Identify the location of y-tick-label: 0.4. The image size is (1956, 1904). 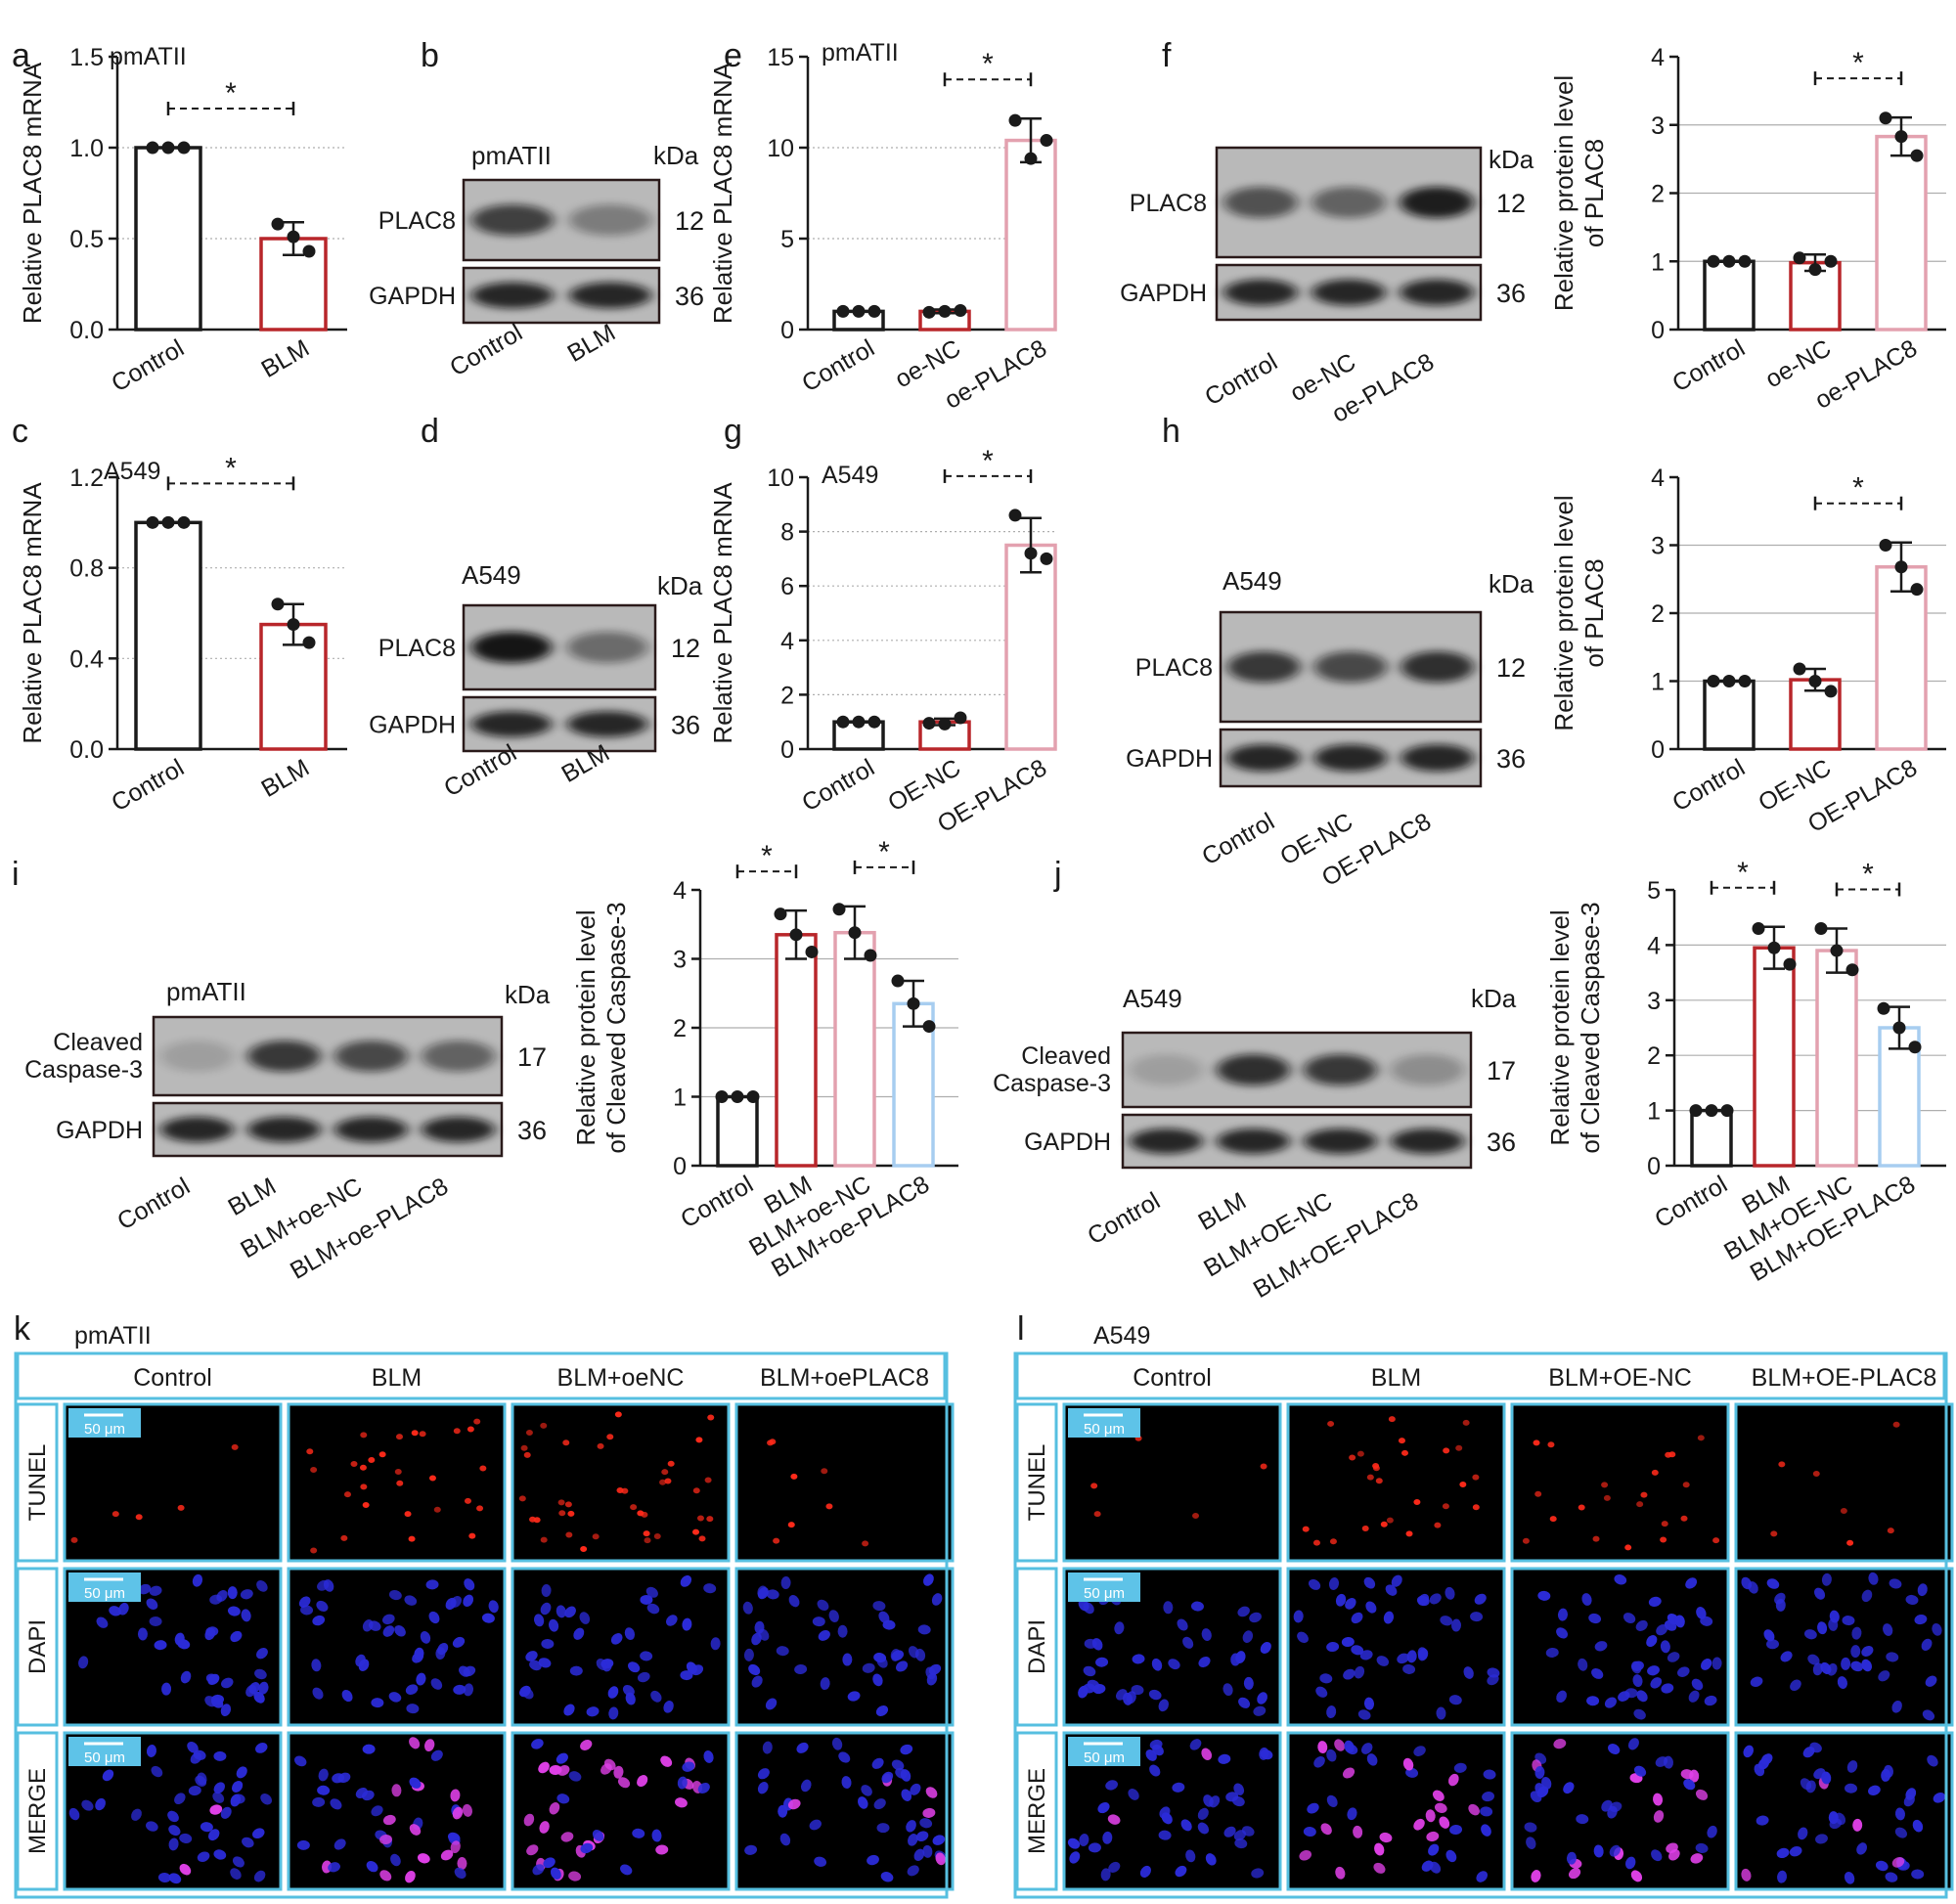
(86, 659).